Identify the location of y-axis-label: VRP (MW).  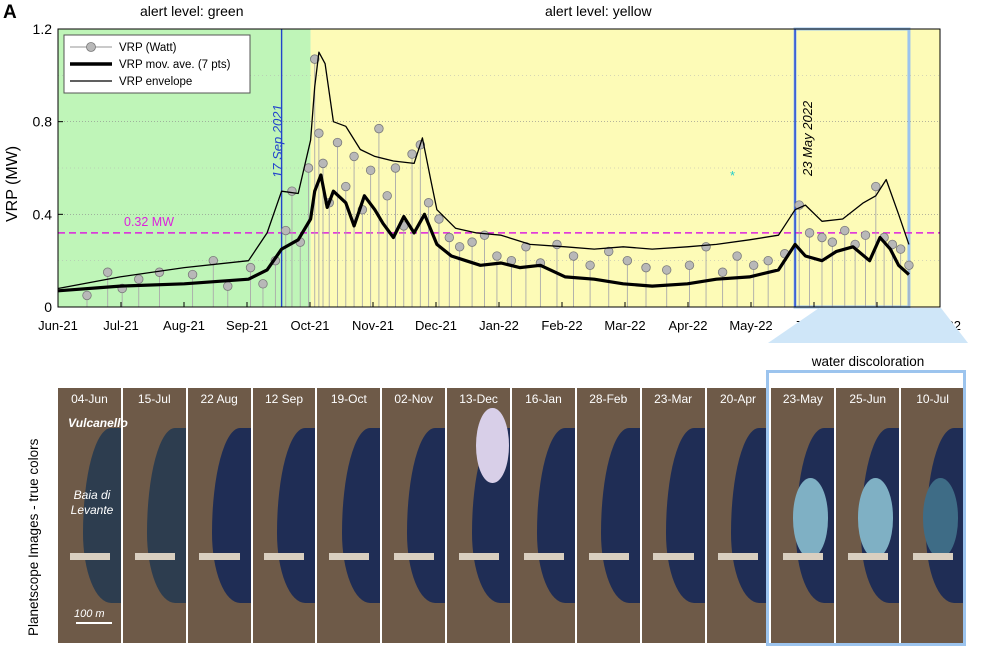
(12, 184).